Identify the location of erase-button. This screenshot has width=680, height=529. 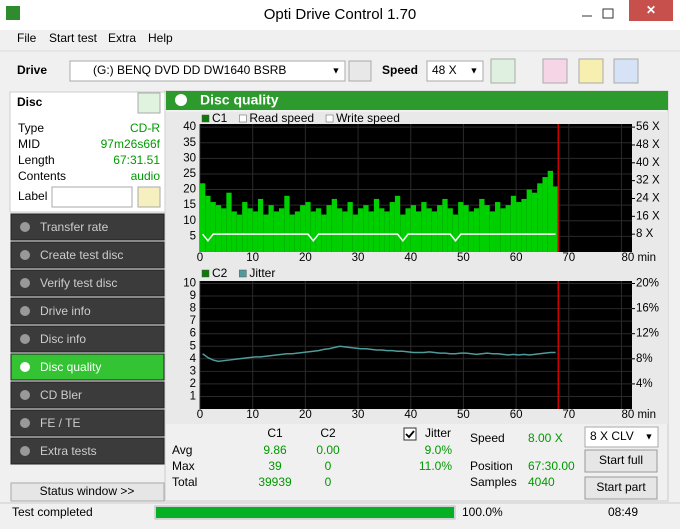
(555, 71).